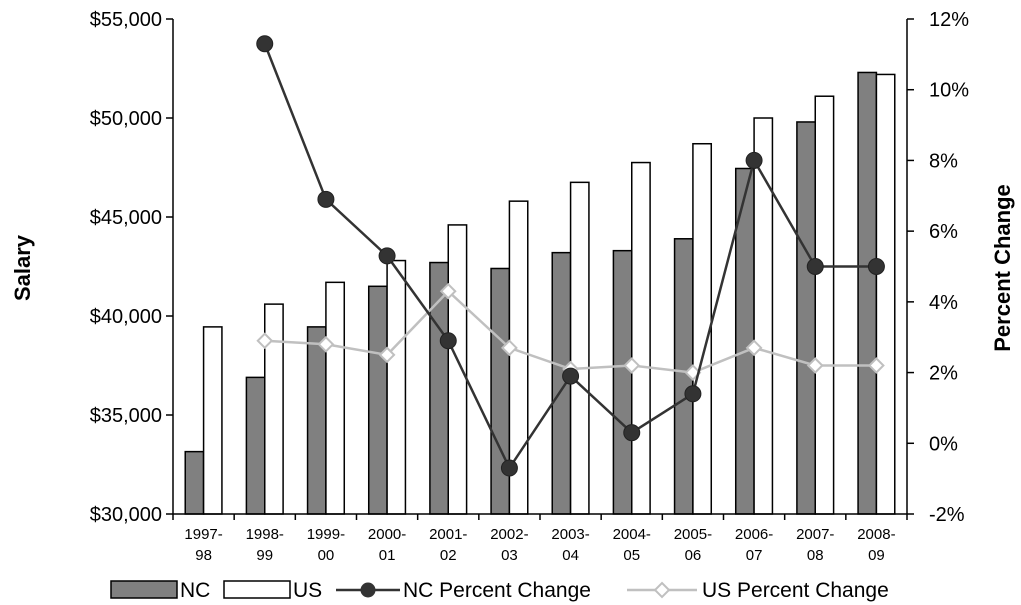 This screenshot has width=1021, height=605. I want to click on y-tick-label: $50,000, so click(126, 119).